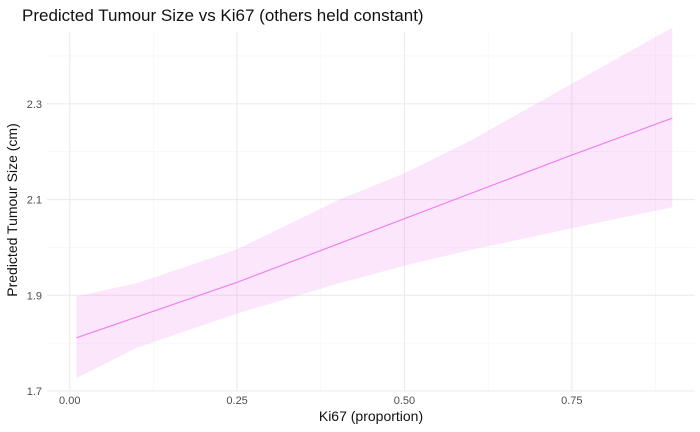 This screenshot has width=700, height=432. I want to click on x-axis-label: Ki67 (proportion), so click(371, 416).